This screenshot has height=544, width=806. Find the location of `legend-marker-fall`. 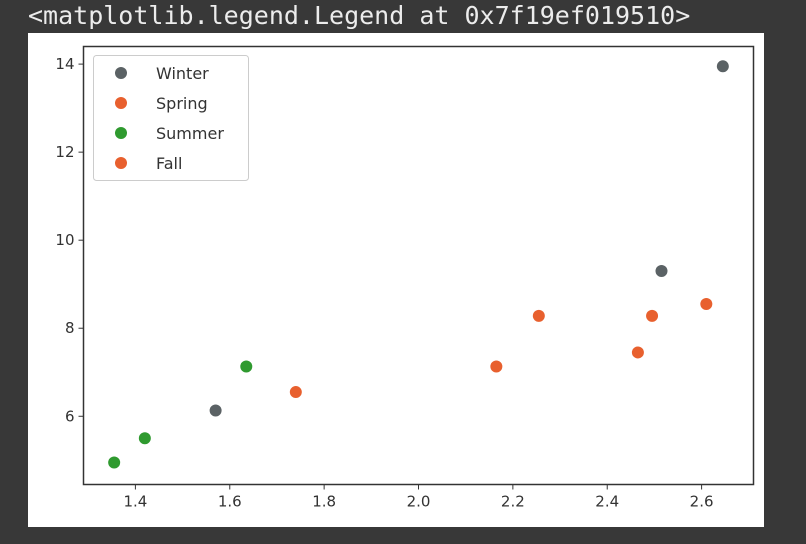

legend-marker-fall is located at coordinates (121, 163).